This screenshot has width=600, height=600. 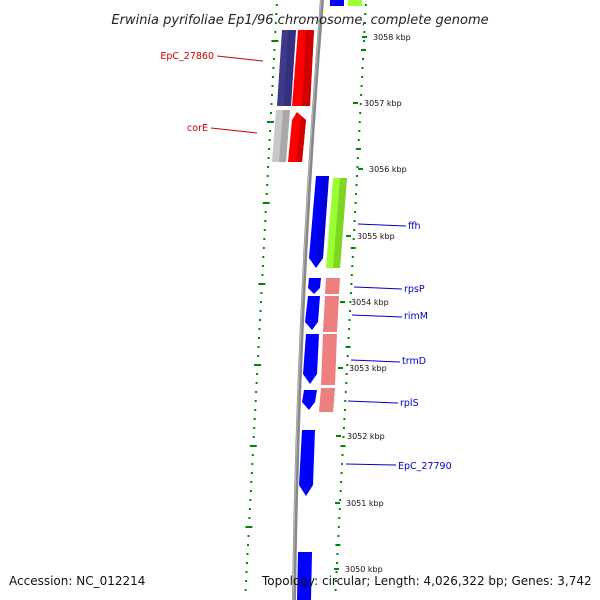 What do you see at coordinates (340, 223) in the screenshot?
I see `feature-green-block-shade` at bounding box center [340, 223].